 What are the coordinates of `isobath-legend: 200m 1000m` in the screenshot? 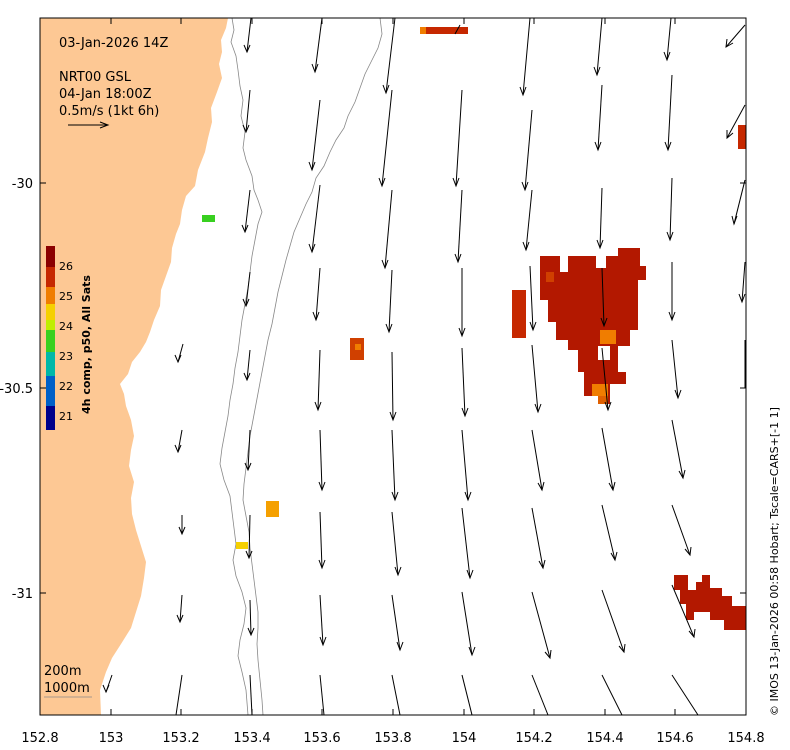 It's located at (68, 681).